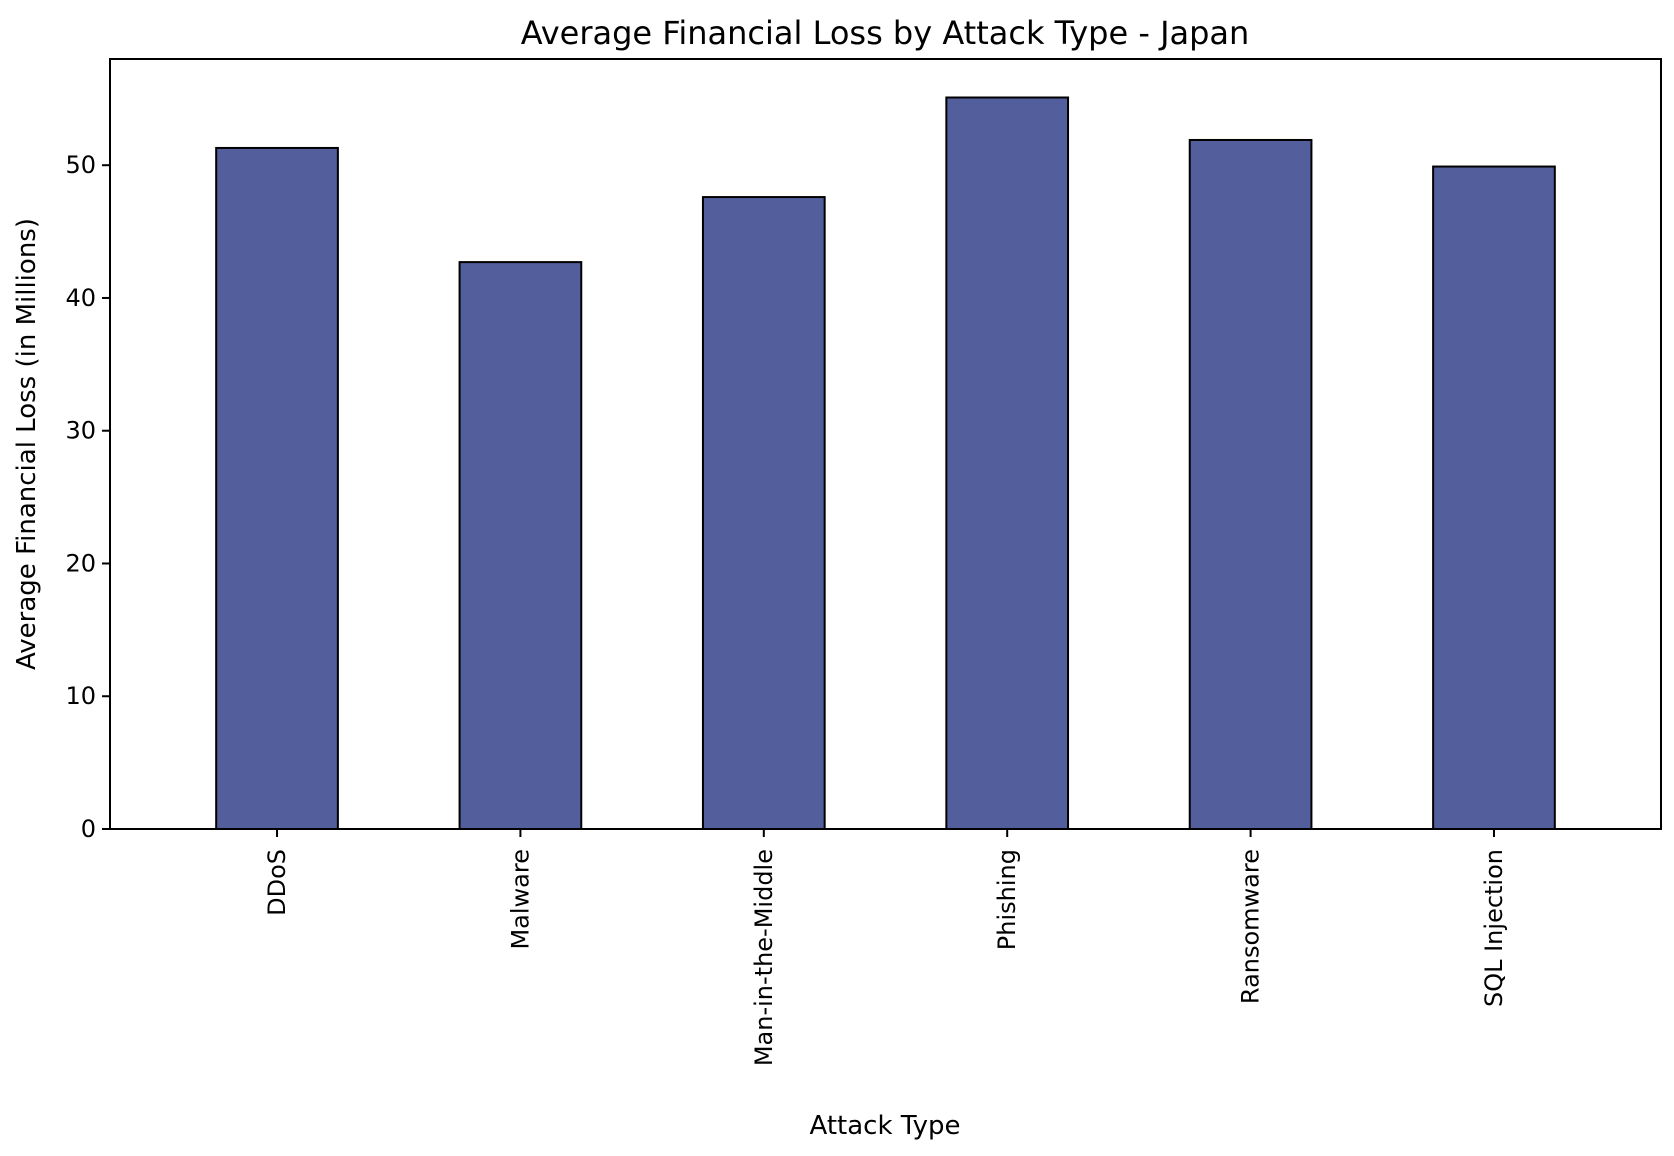 Image resolution: width=1674 pixels, height=1156 pixels. What do you see at coordinates (88, 829) in the screenshot?
I see `y-tick-label-0: 0` at bounding box center [88, 829].